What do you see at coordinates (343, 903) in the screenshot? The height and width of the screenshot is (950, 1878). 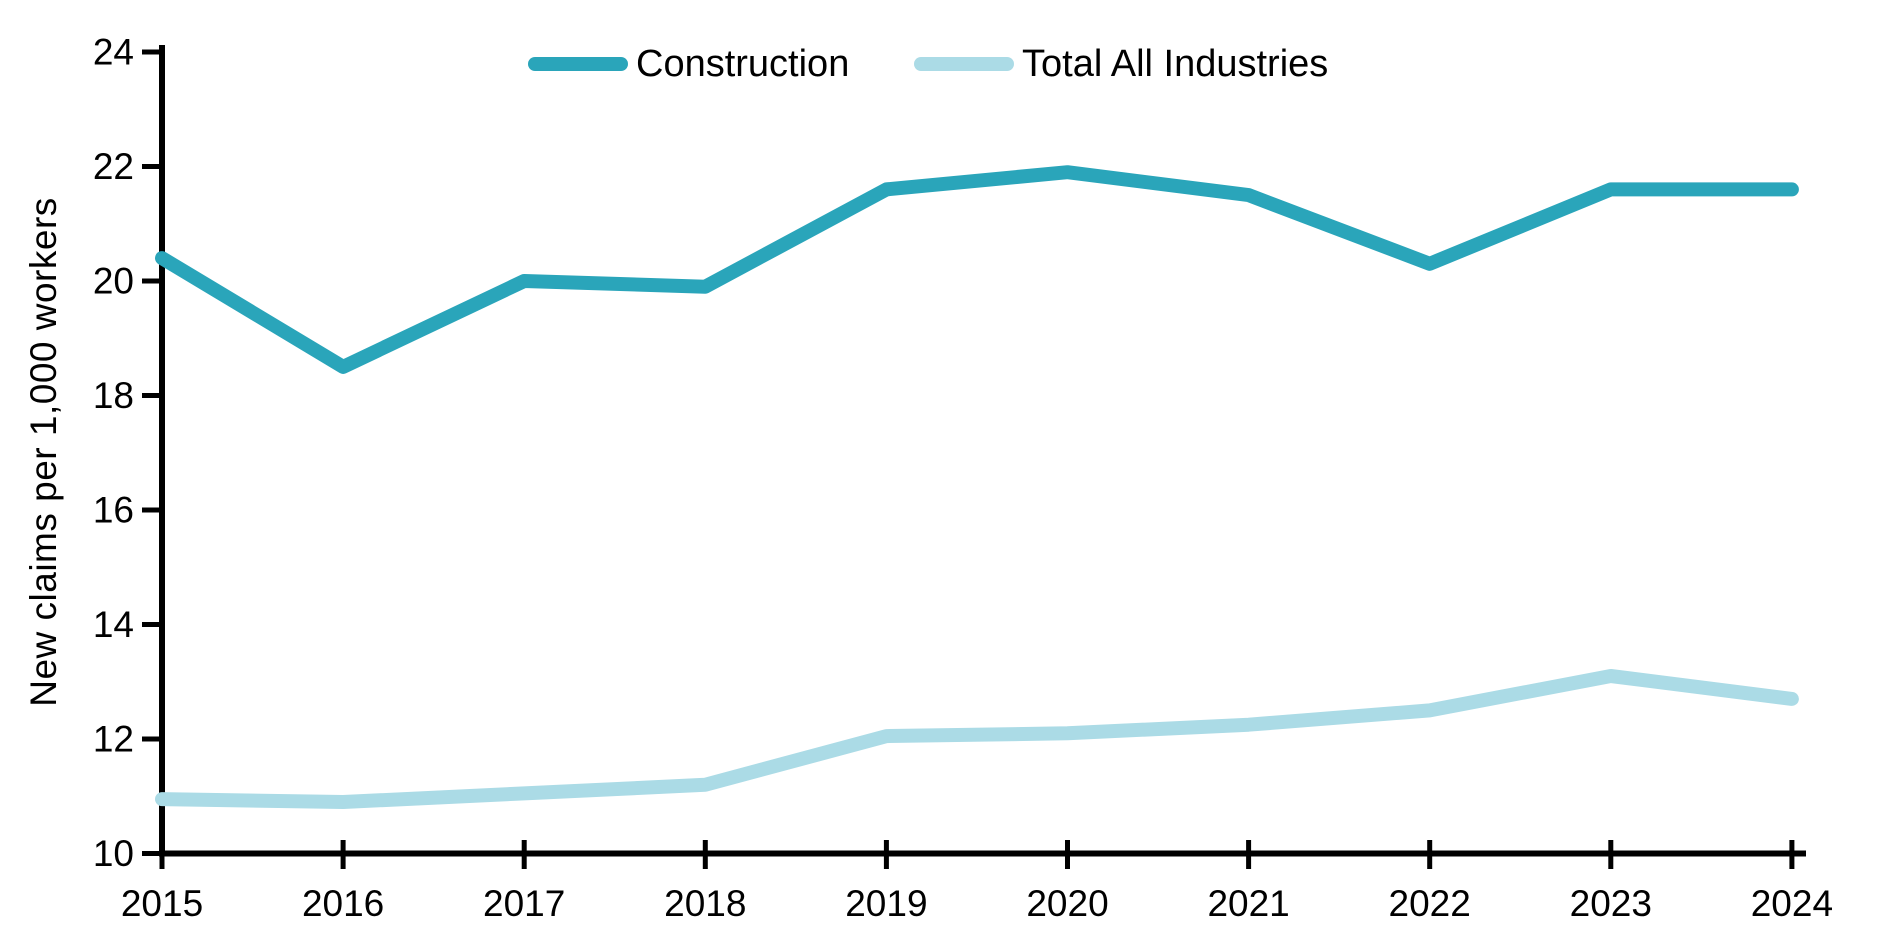 I see `x-tick-label: 2016` at bounding box center [343, 903].